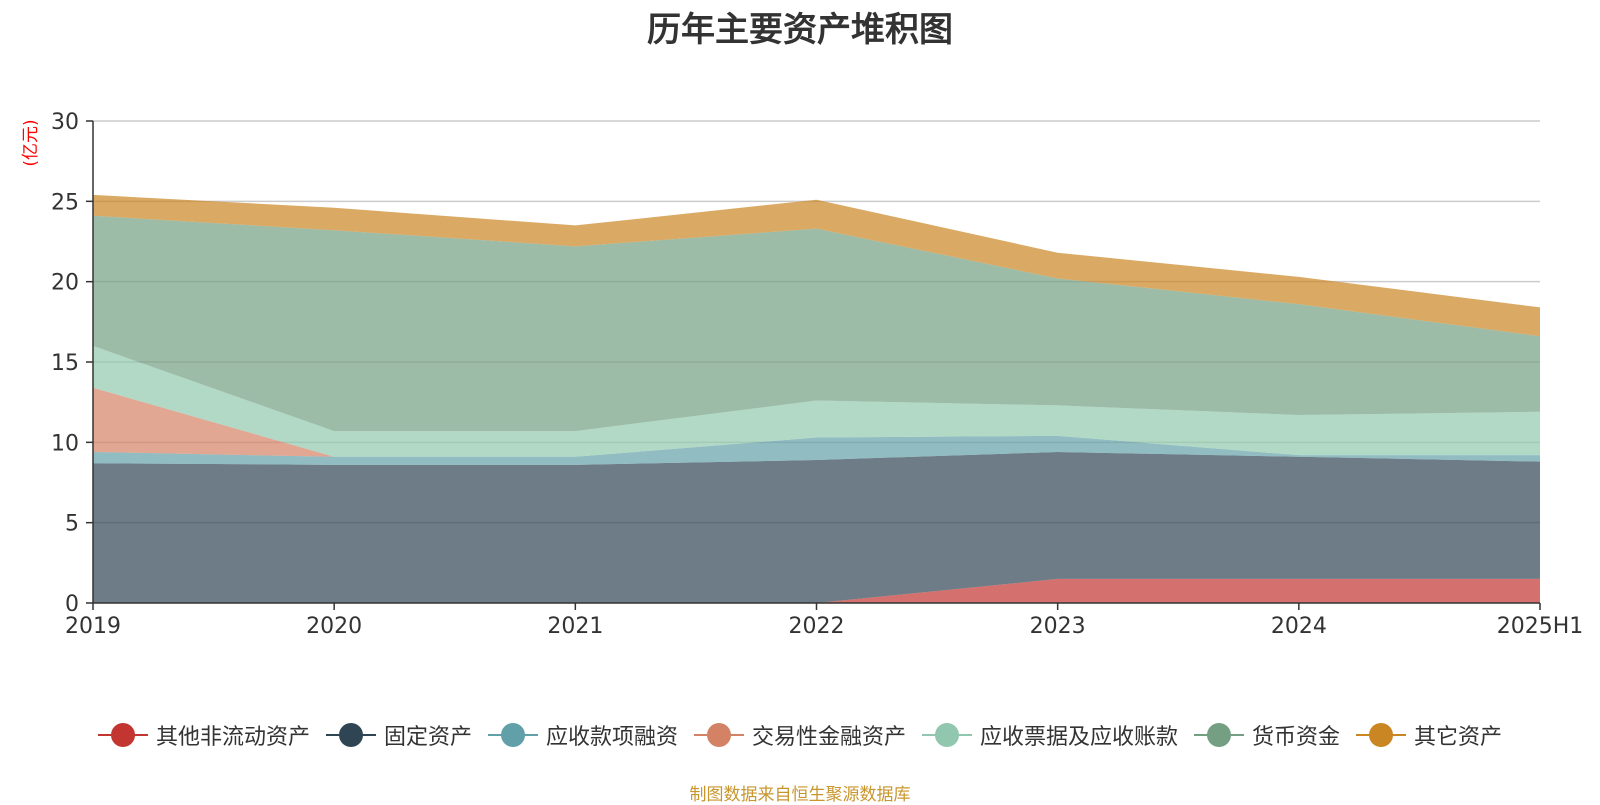  I want to click on x-tick-label: 2020, so click(334, 626).